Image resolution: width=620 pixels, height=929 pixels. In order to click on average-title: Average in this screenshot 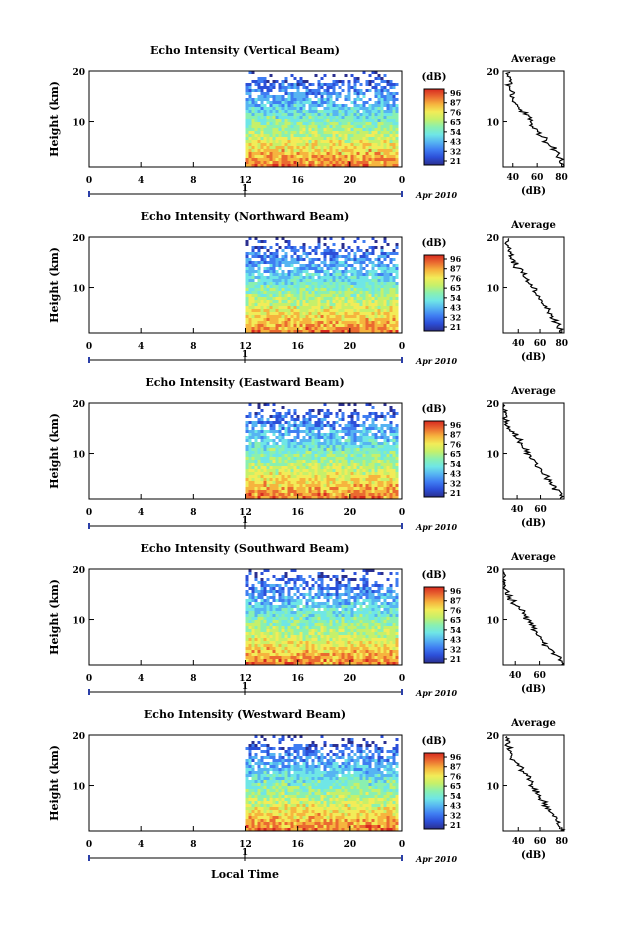, I will do `click(533, 391)`.